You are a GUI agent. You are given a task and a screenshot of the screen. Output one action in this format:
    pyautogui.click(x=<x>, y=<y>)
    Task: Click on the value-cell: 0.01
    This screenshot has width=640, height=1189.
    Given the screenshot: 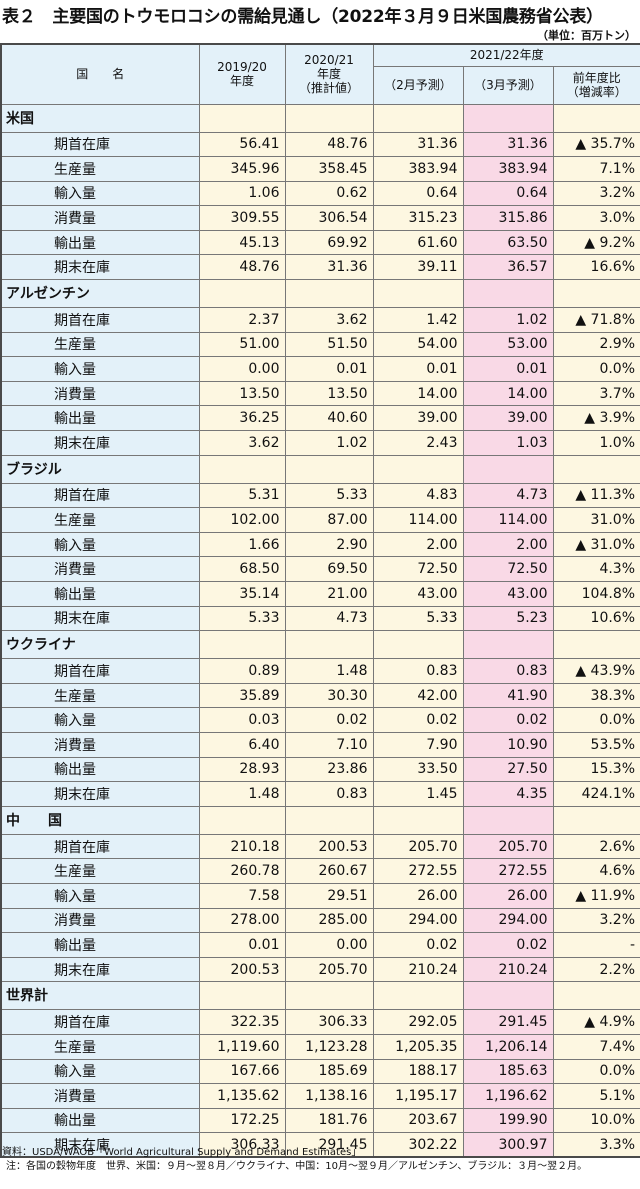 What is the action you would take?
    pyautogui.click(x=329, y=369)
    